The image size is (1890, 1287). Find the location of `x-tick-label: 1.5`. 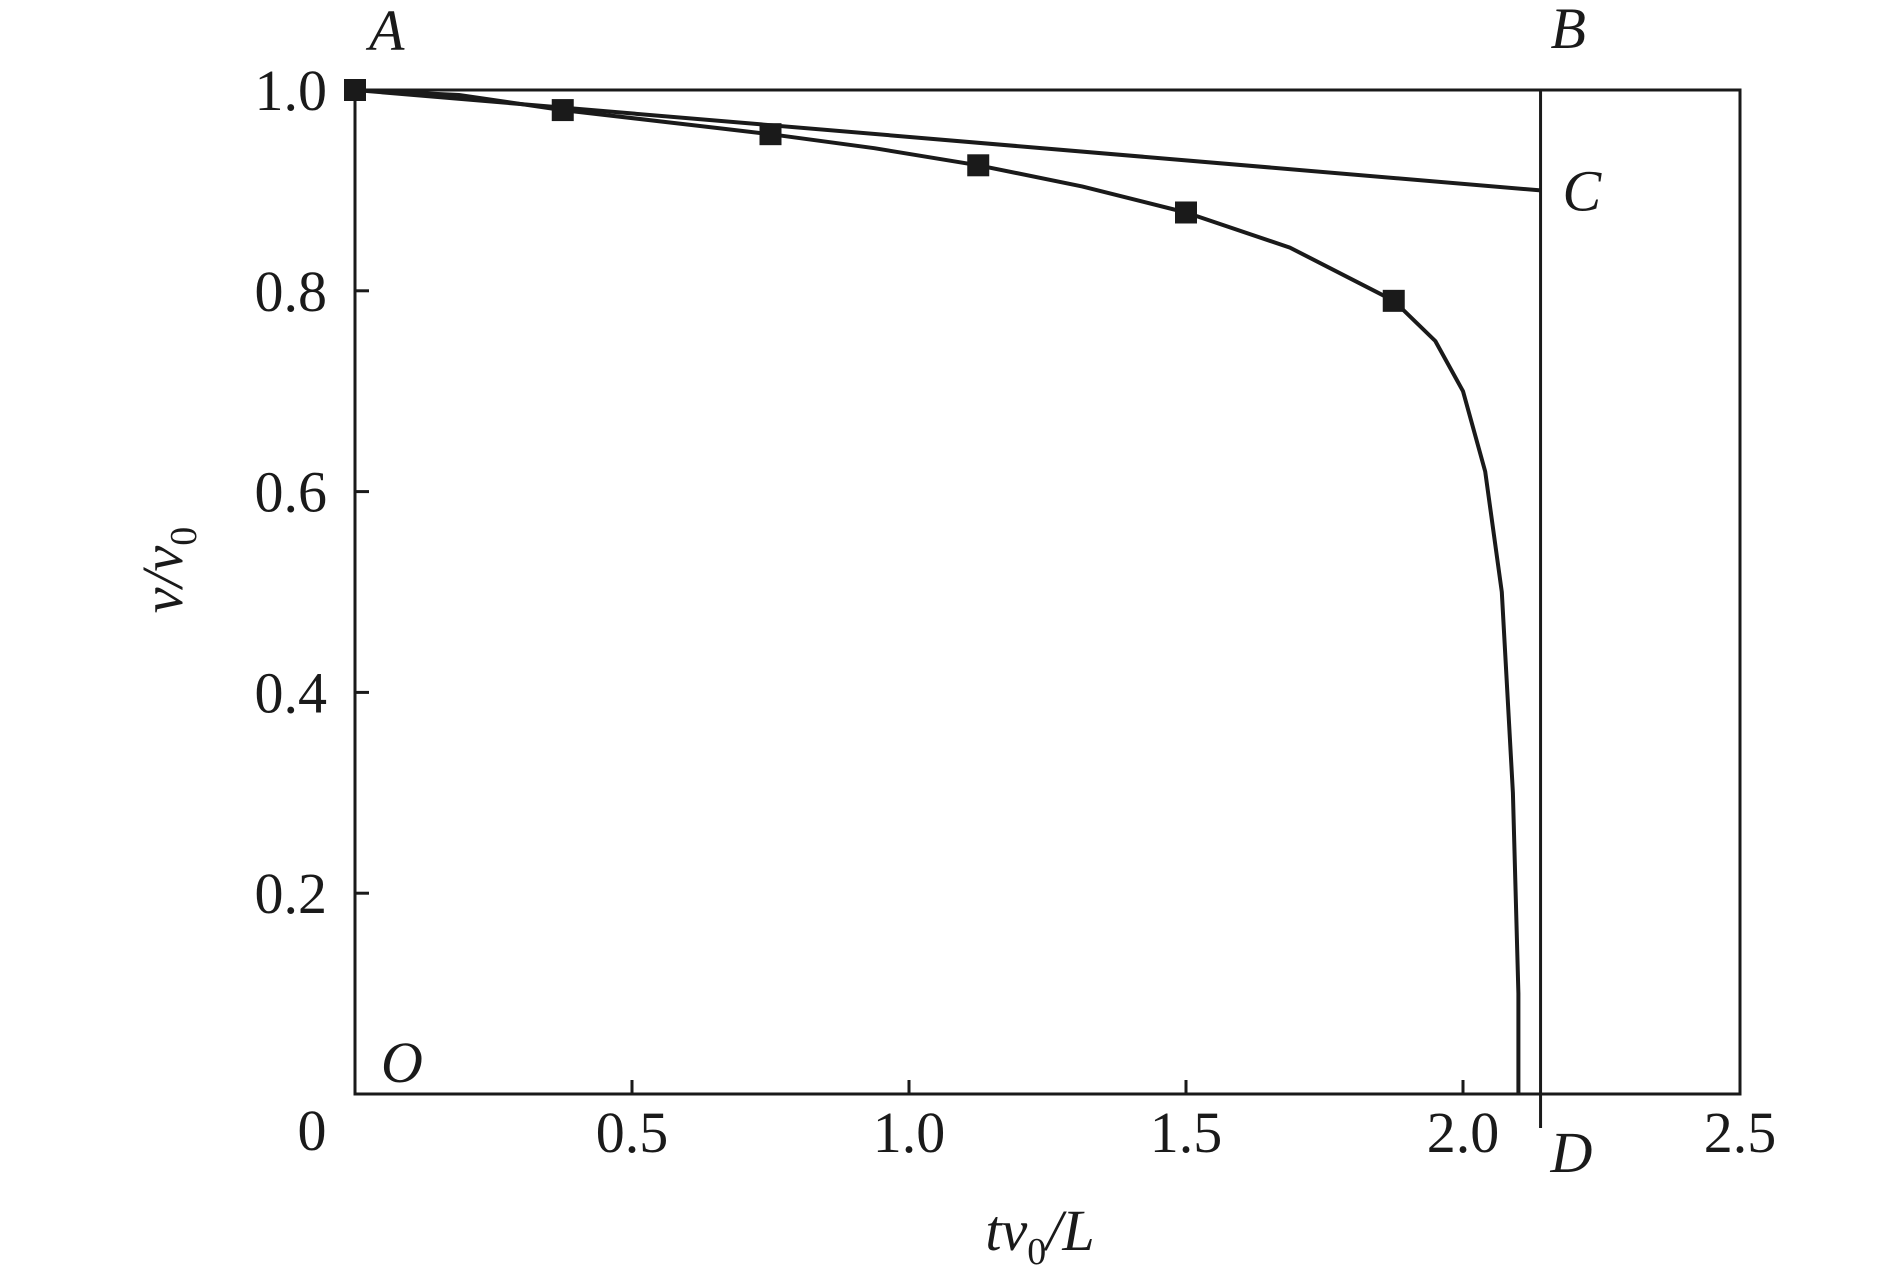

x-tick-label: 1.5 is located at coordinates (1186, 1132).